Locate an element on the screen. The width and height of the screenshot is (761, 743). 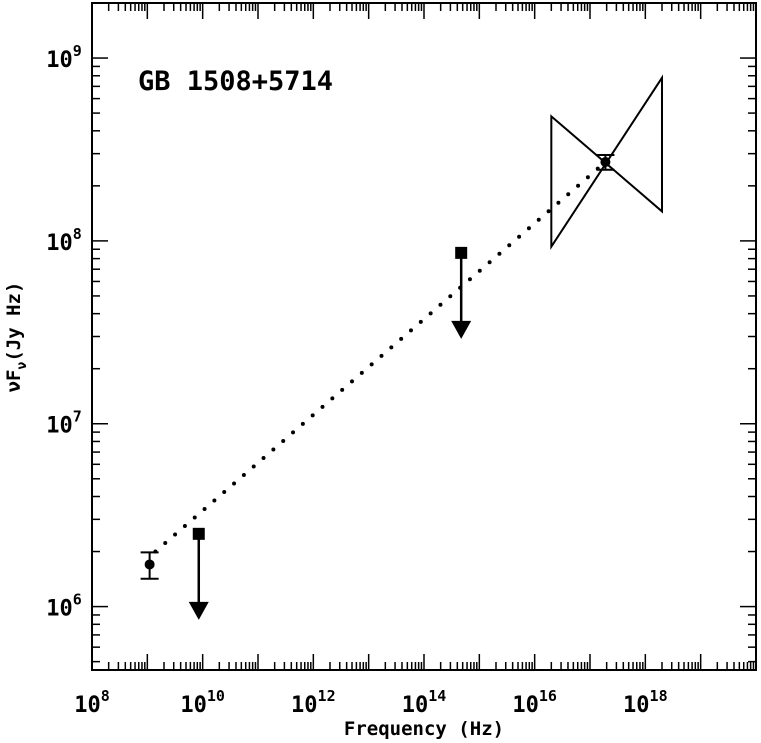
x-tick-label: 1012 is located at coordinates (313, 702).